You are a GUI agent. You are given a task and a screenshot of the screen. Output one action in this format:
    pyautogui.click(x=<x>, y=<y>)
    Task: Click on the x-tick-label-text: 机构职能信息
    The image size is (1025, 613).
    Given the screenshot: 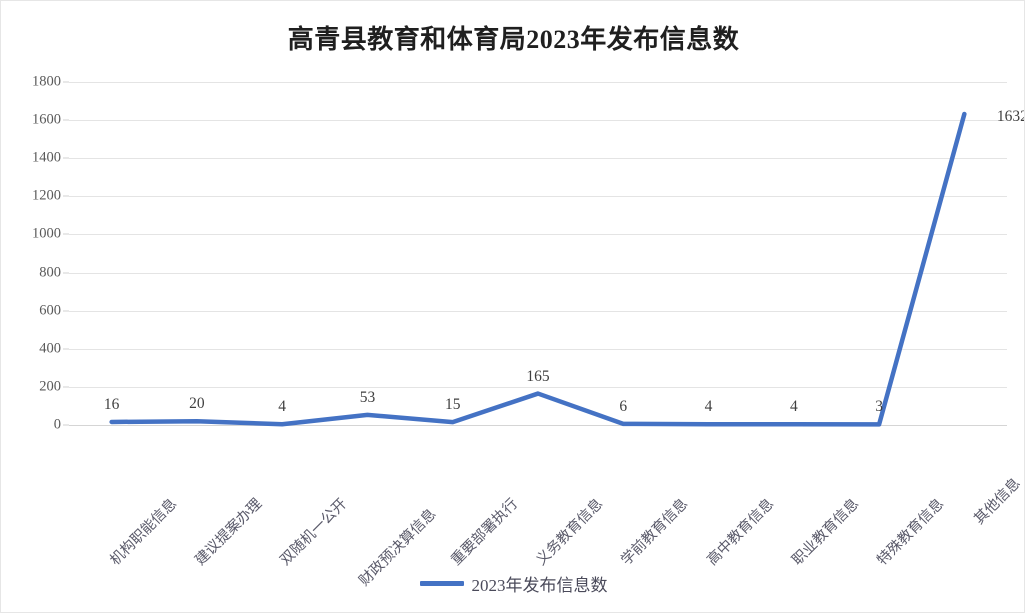 What is the action you would take?
    pyautogui.click(x=143, y=532)
    